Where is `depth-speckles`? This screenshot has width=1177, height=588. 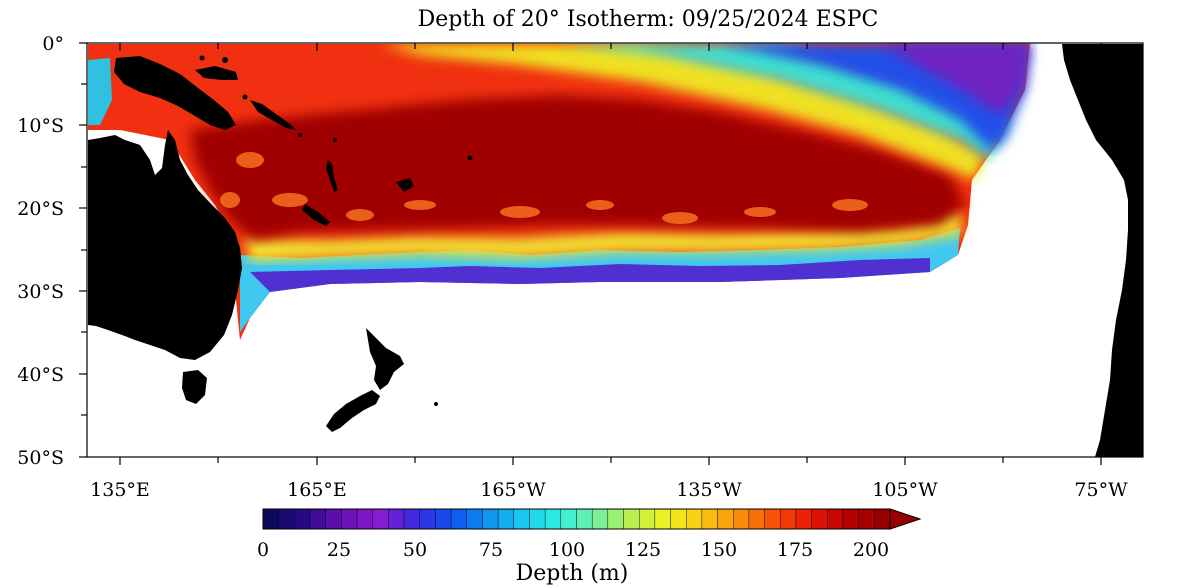 depth-speckles is located at coordinates (544, 188).